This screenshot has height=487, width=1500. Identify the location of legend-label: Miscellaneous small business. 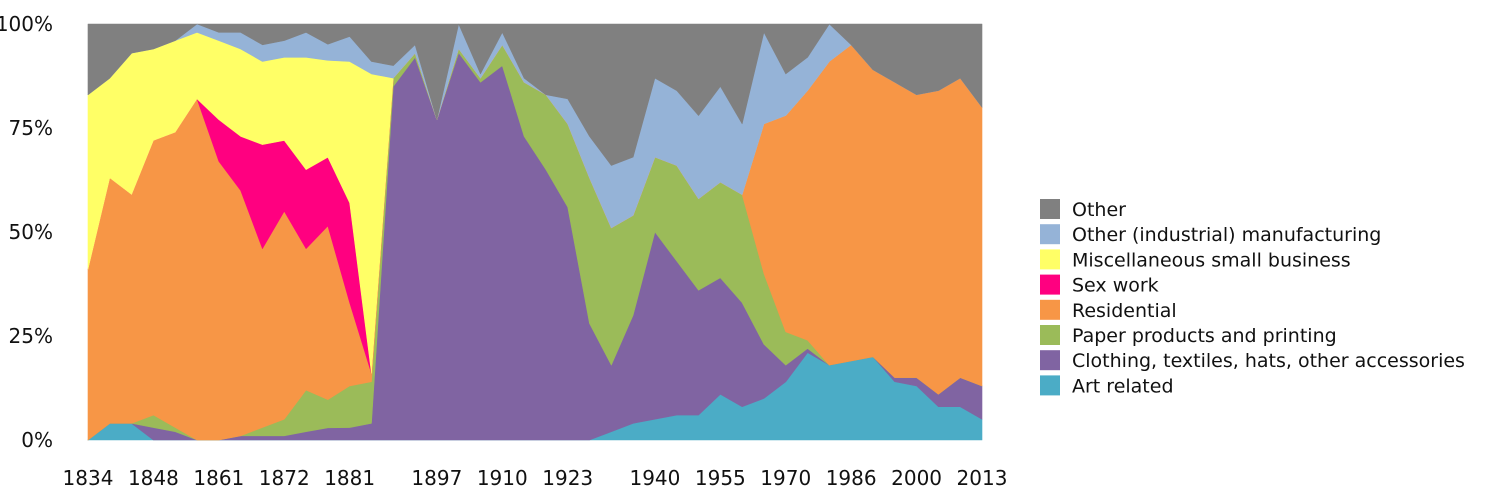
(1211, 260).